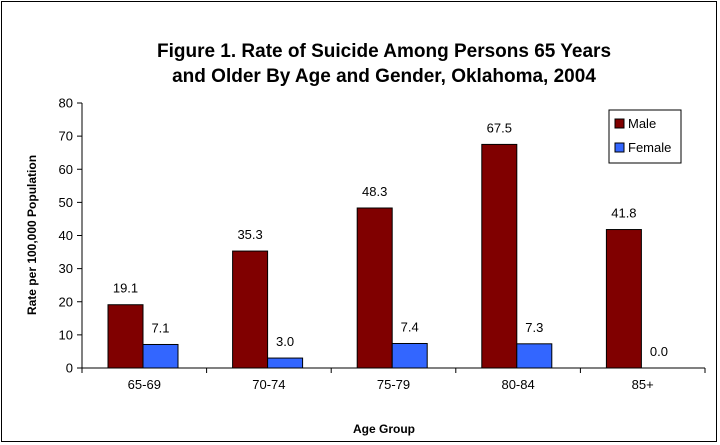 This screenshot has width=720, height=445. I want to click on y-tick-label: 20, so click(66, 301).